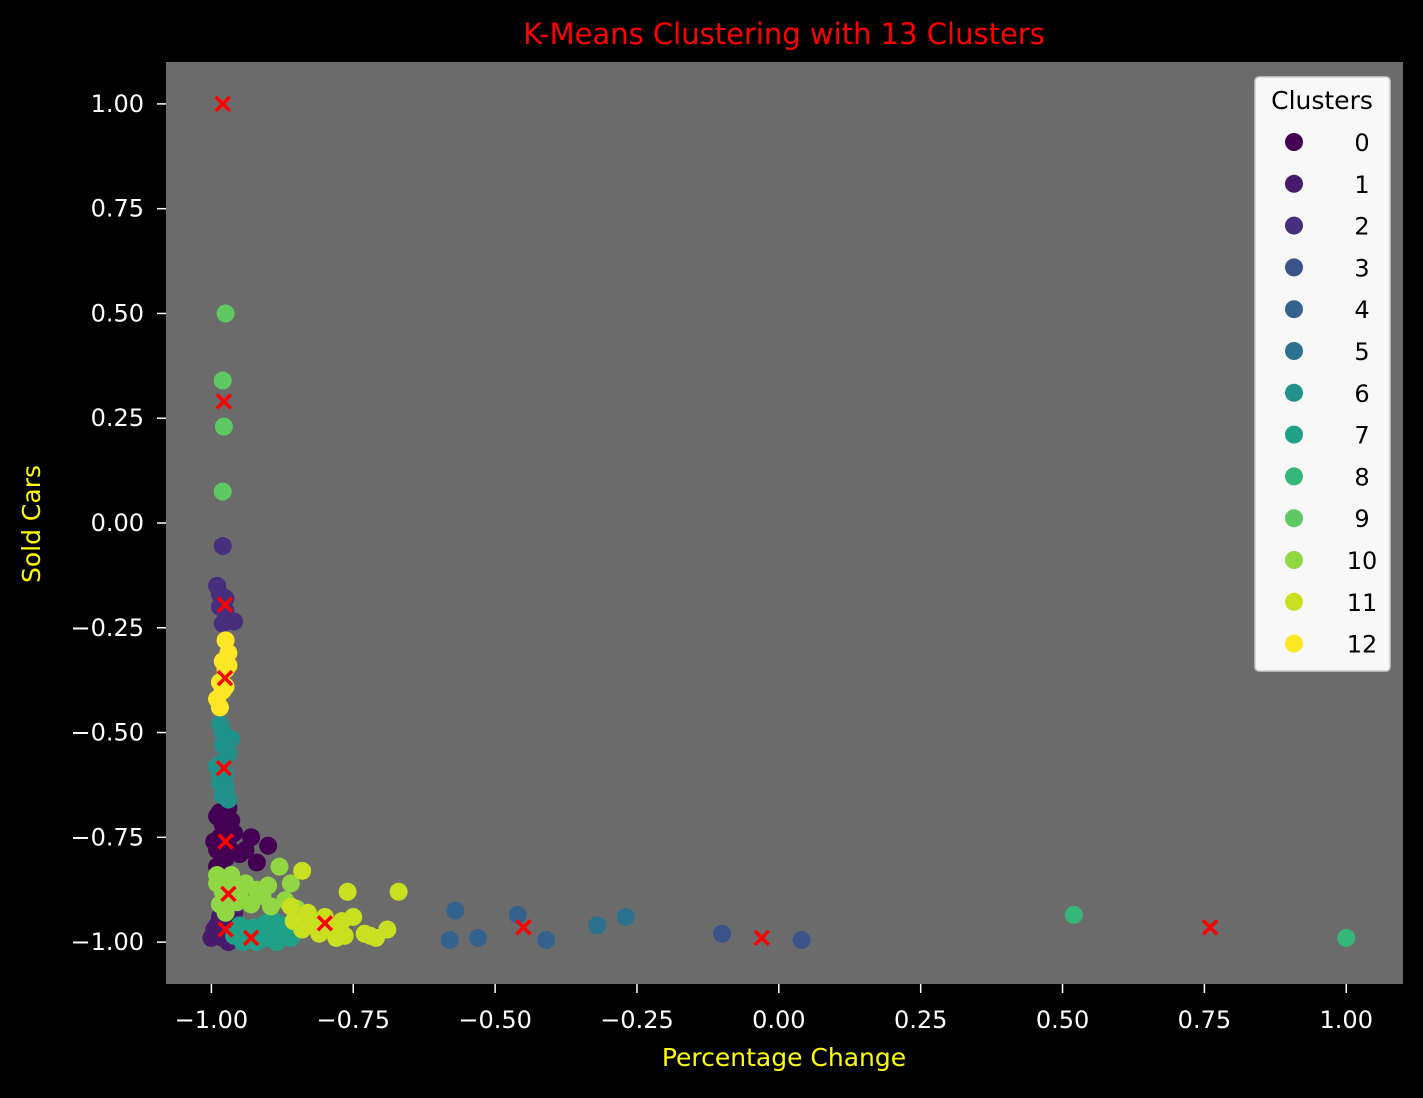  Describe the element at coordinates (1362, 603) in the screenshot. I see `legend-label: 11` at that location.